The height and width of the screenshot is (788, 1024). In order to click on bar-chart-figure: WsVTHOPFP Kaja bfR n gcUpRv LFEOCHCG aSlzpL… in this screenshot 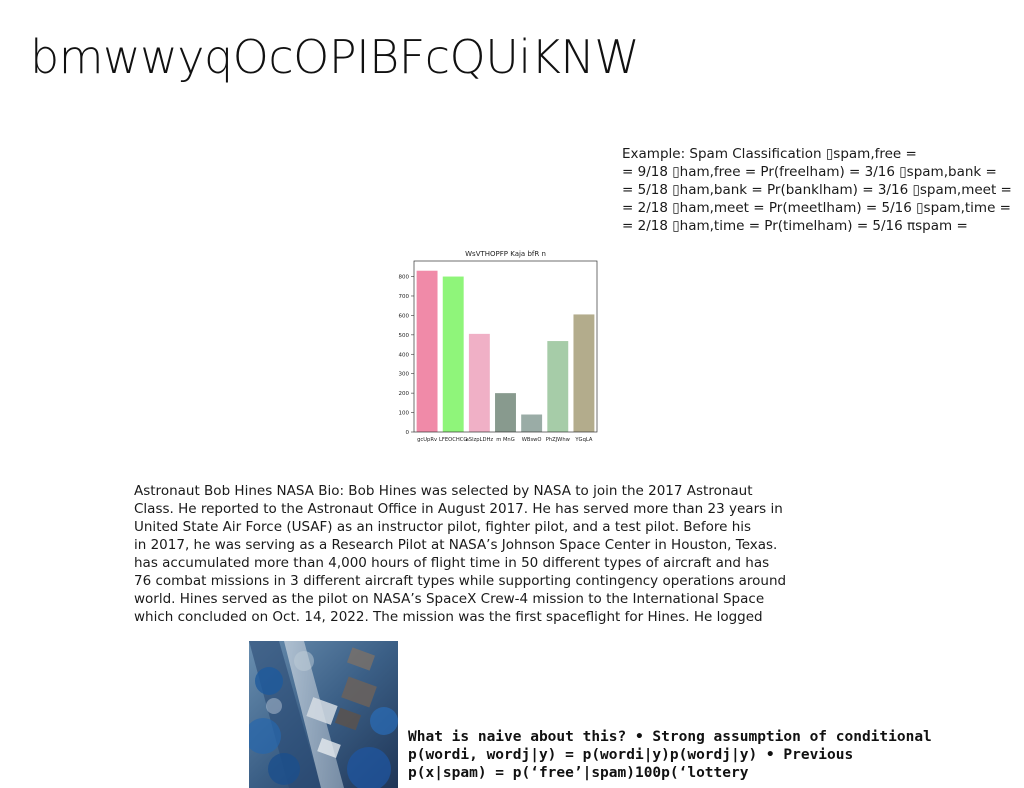, I will do `click(495, 346)`.